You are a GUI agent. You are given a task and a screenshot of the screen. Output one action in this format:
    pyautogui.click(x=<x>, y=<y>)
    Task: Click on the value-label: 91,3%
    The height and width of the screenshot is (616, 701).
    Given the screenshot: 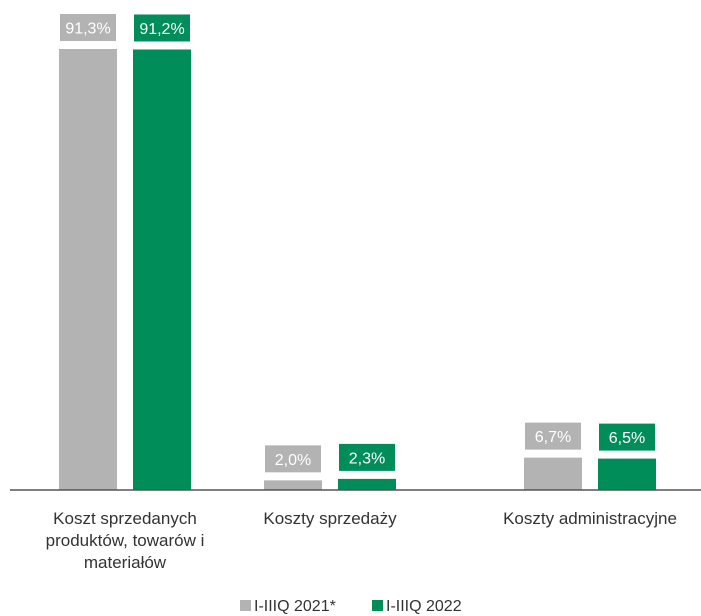 What is the action you would take?
    pyautogui.click(x=87, y=29)
    